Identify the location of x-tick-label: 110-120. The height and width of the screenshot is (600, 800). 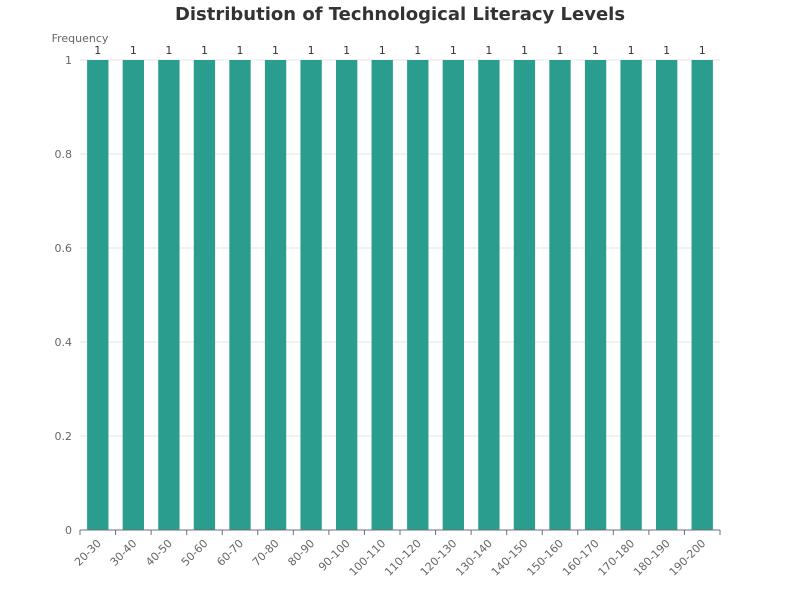
(403, 558).